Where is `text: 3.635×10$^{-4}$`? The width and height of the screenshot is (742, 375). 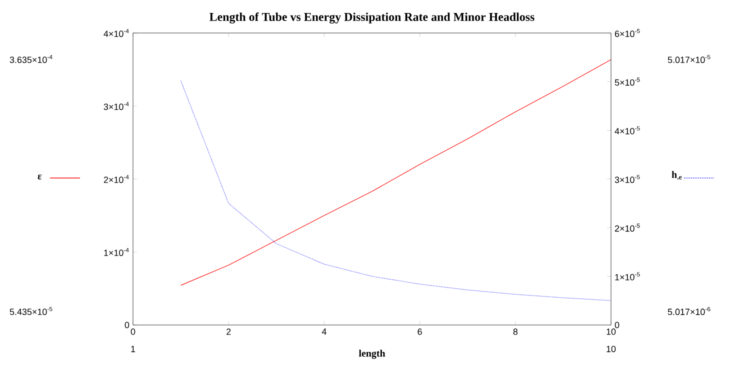 text: 3.635×10$^{-4}$ is located at coordinates (31, 59).